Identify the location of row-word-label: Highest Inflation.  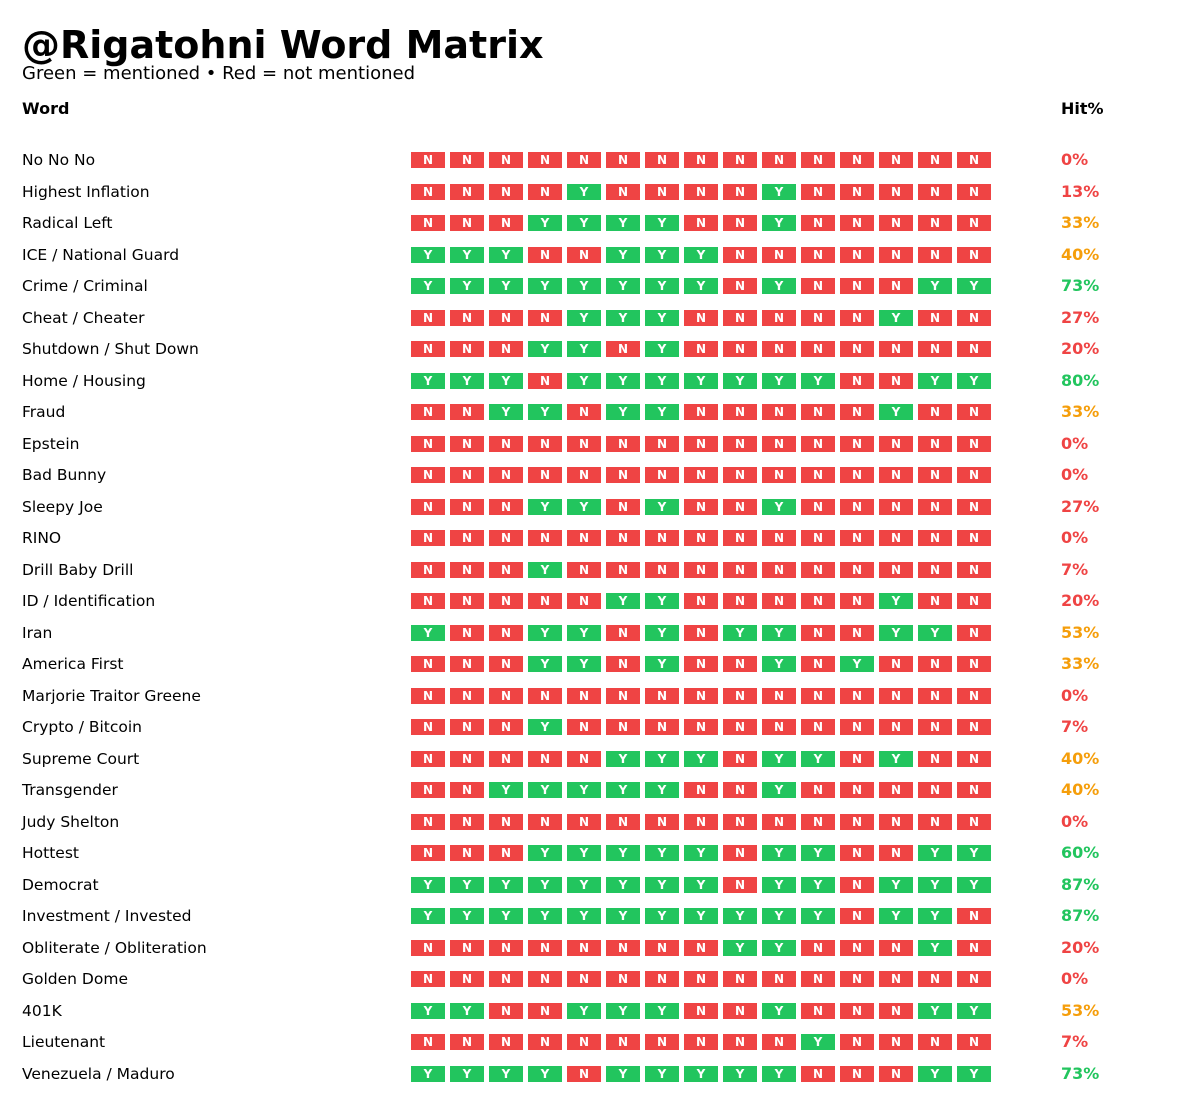
(86, 191).